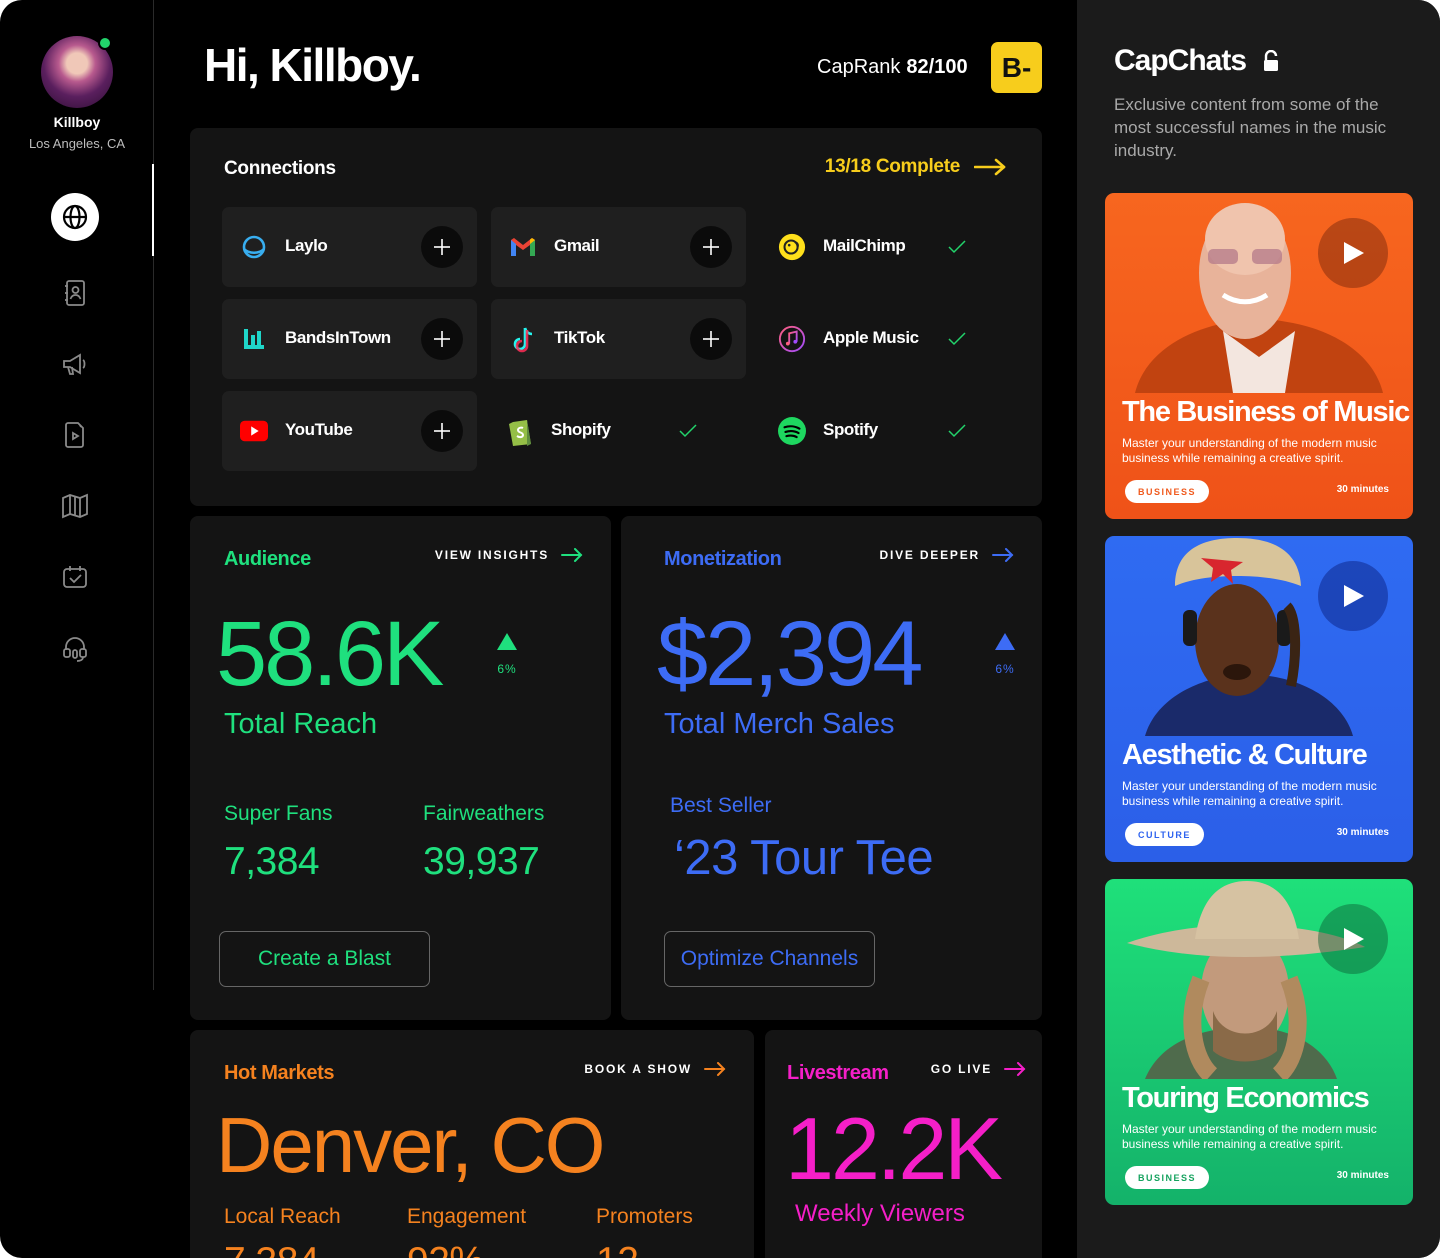 Image resolution: width=1440 pixels, height=1258 pixels. I want to click on caprank-grade-badge: B-, so click(1016, 67).